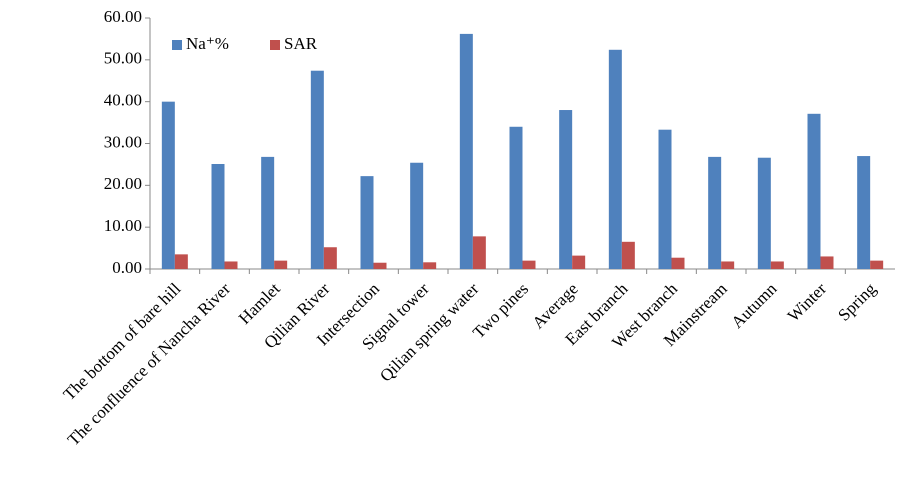  What do you see at coordinates (259, 303) in the screenshot?
I see `x-tick-label: Hamlet` at bounding box center [259, 303].